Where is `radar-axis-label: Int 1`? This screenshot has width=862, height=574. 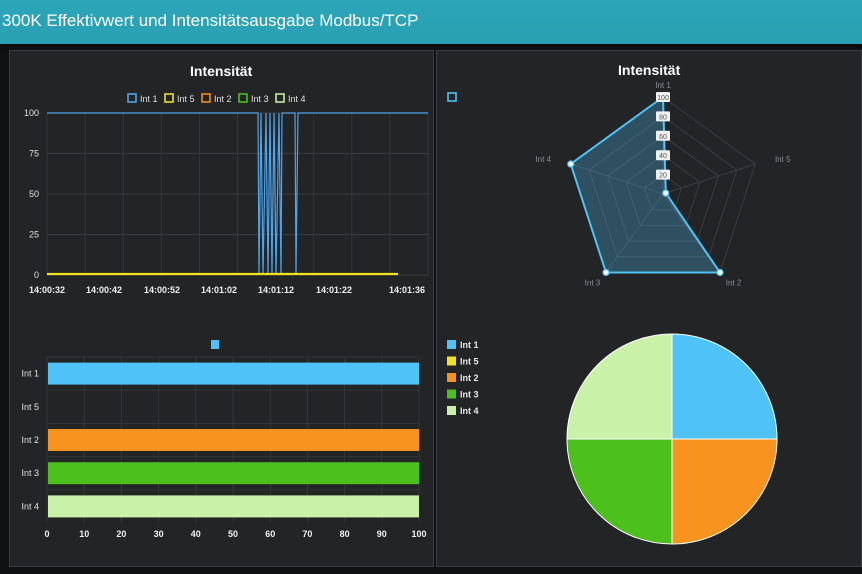
radar-axis-label: Int 1 is located at coordinates (663, 85).